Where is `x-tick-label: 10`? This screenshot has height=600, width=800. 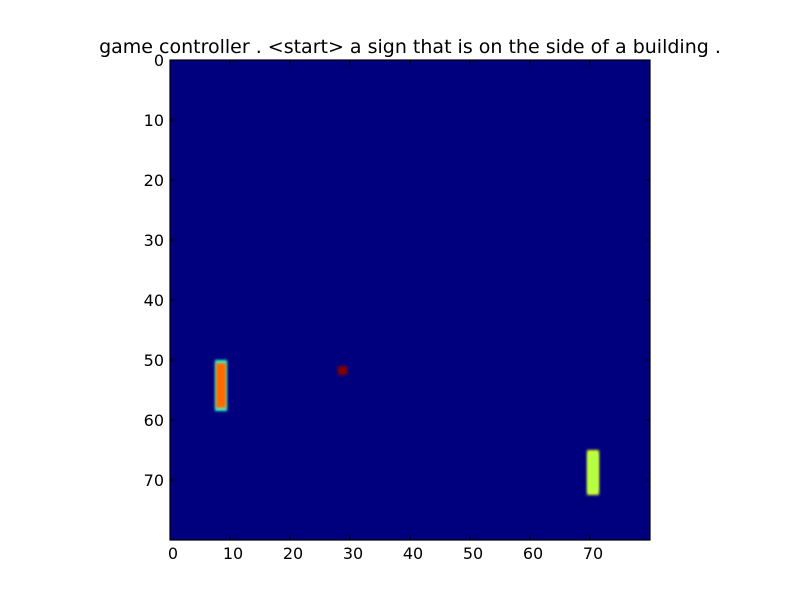
x-tick-label: 10 is located at coordinates (233, 553).